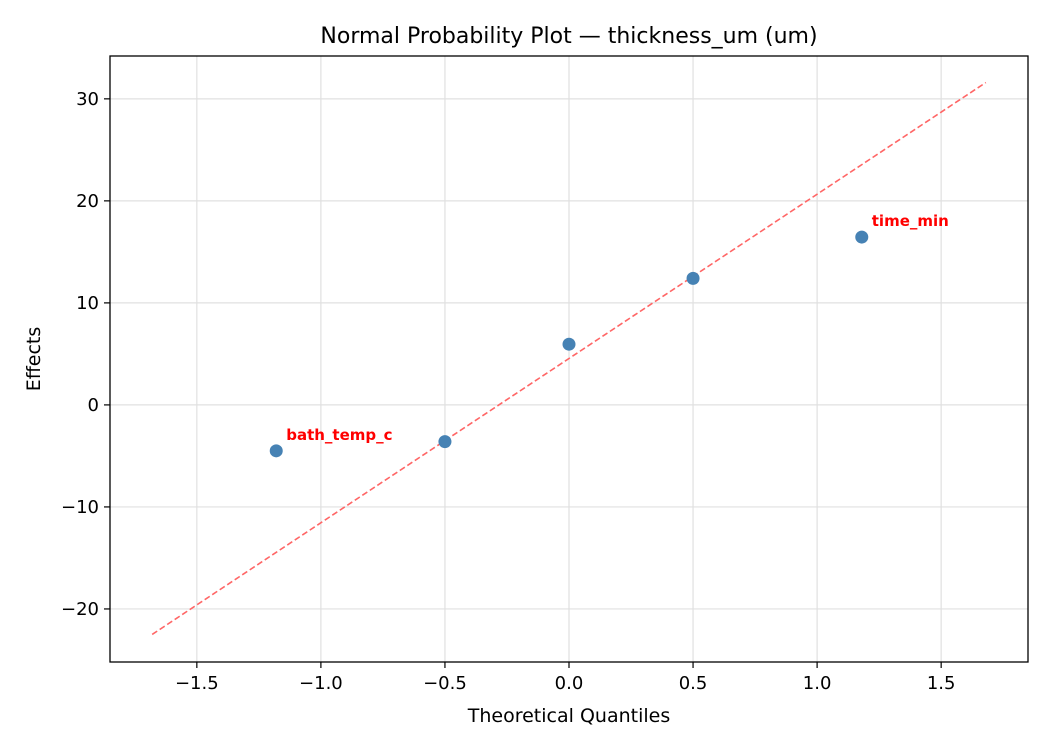 This screenshot has height=754, width=1050. What do you see at coordinates (80, 507) in the screenshot?
I see `y-tick-label: −10` at bounding box center [80, 507].